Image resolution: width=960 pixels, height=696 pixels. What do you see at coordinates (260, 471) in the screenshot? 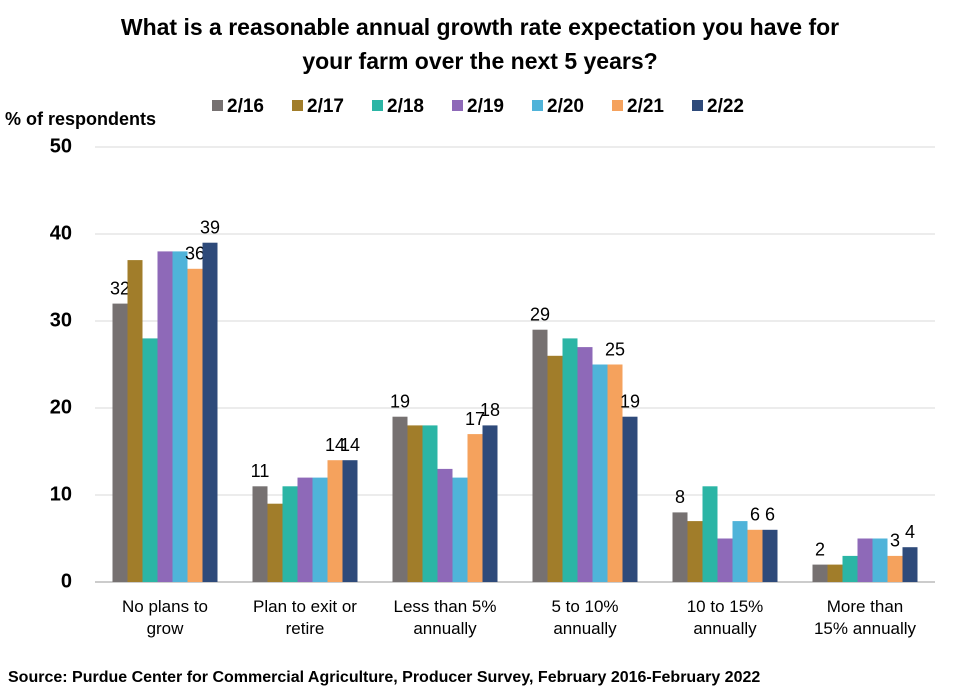
I see `data-label: 11` at bounding box center [260, 471].